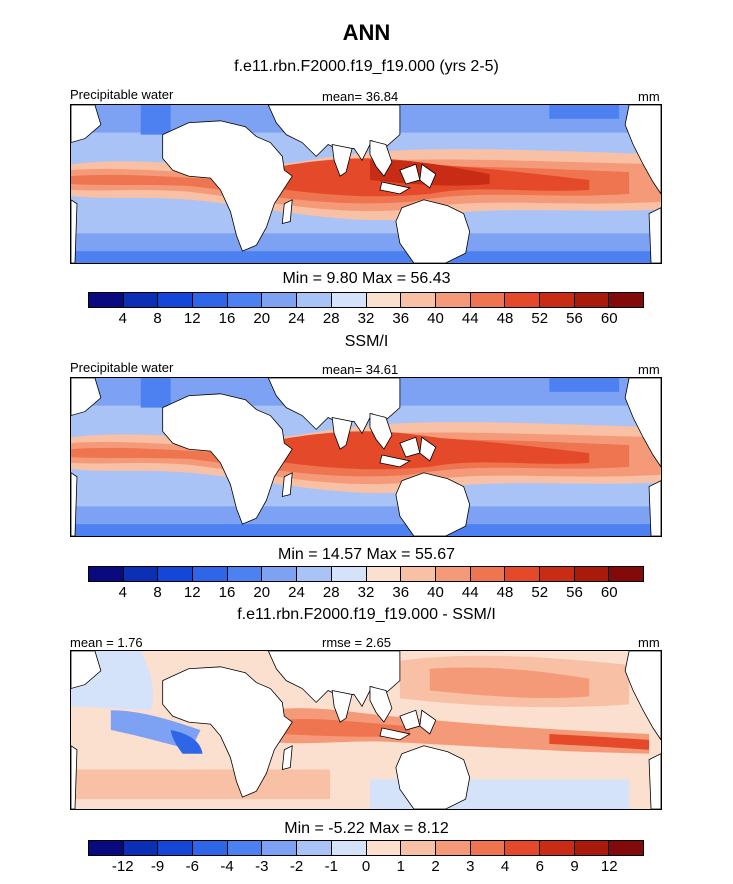 Image resolution: width=733 pixels, height=884 pixels. I want to click on figure-title: ANN, so click(366, 32).